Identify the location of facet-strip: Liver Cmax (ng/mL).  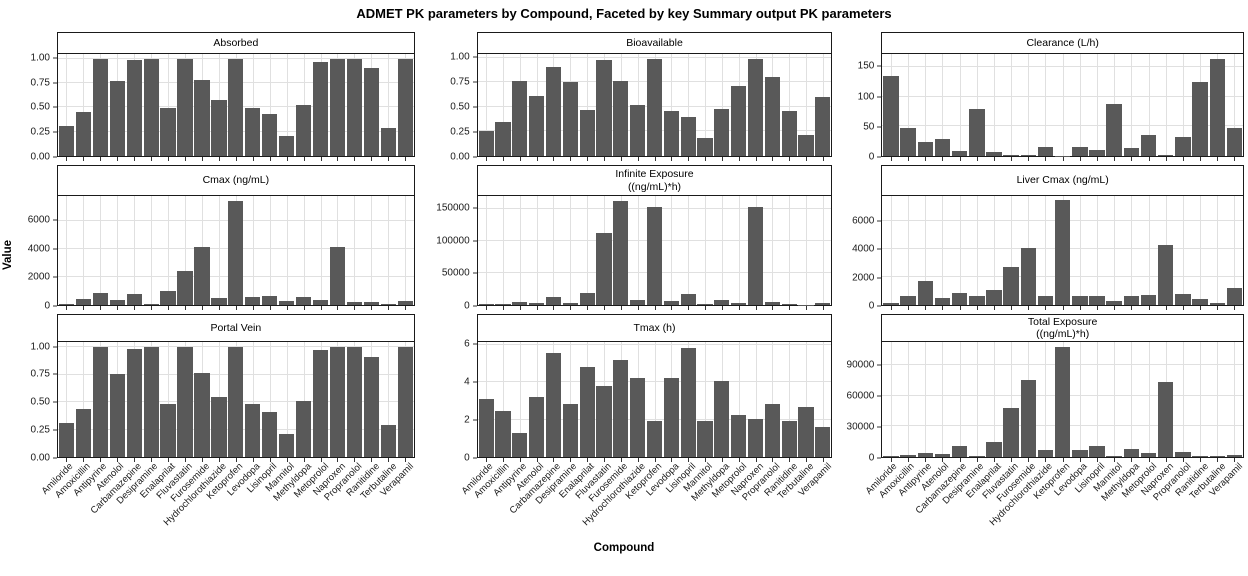
(1062, 180).